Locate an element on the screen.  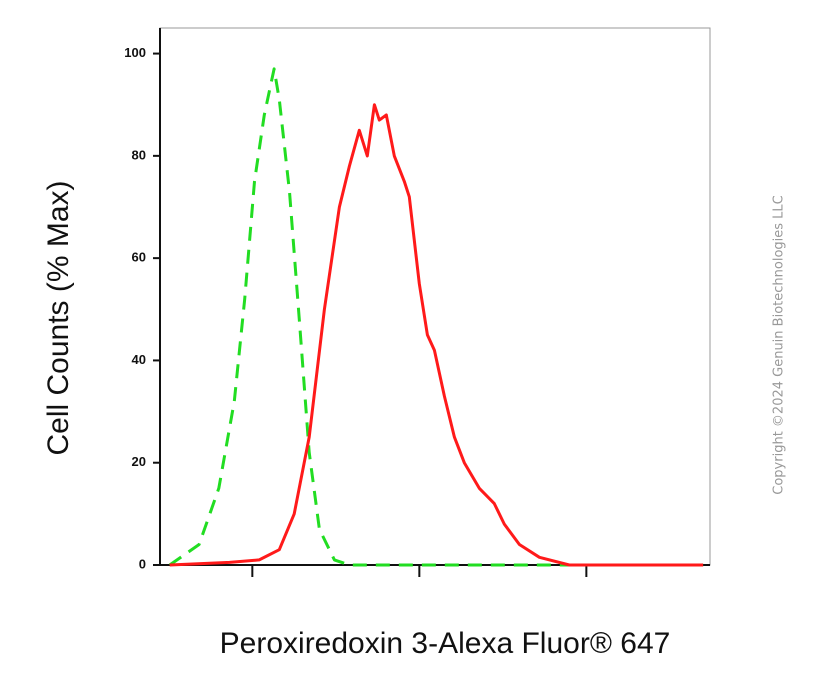
x-axis-label: Peroxiredoxin 3-Alexa Fluor® 647 is located at coordinates (445, 643).